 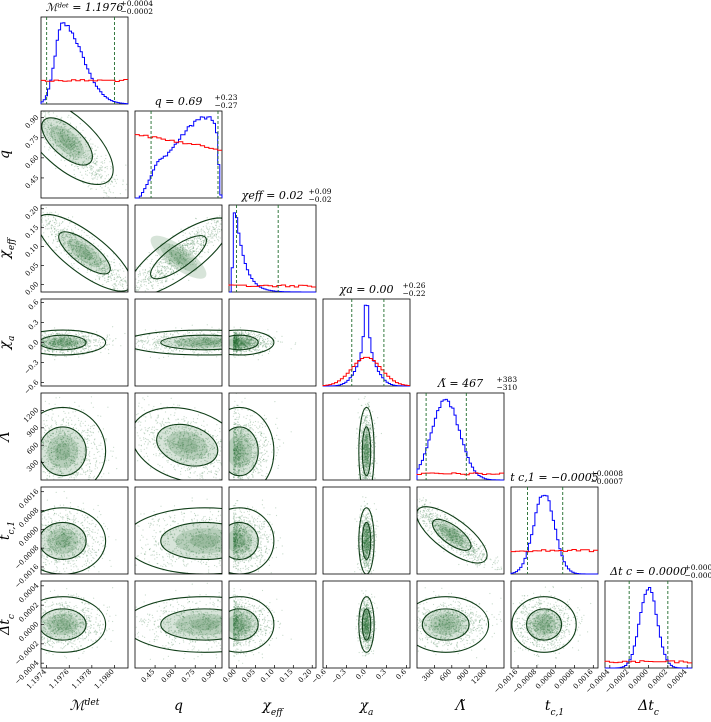 What do you see at coordinates (84, 63) in the screenshot?
I see `posterior-hist-mchirp` at bounding box center [84, 63].